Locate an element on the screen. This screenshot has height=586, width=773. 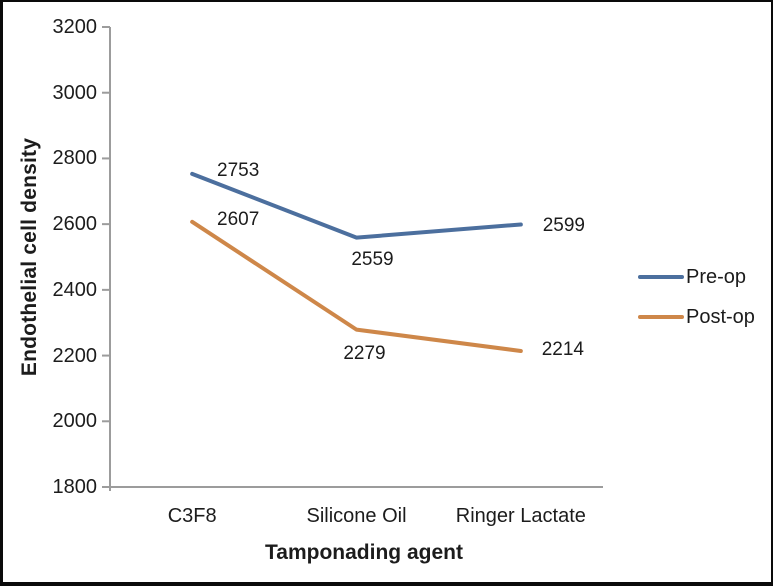
x-tick-label: Silicone Oil is located at coordinates (356, 516).